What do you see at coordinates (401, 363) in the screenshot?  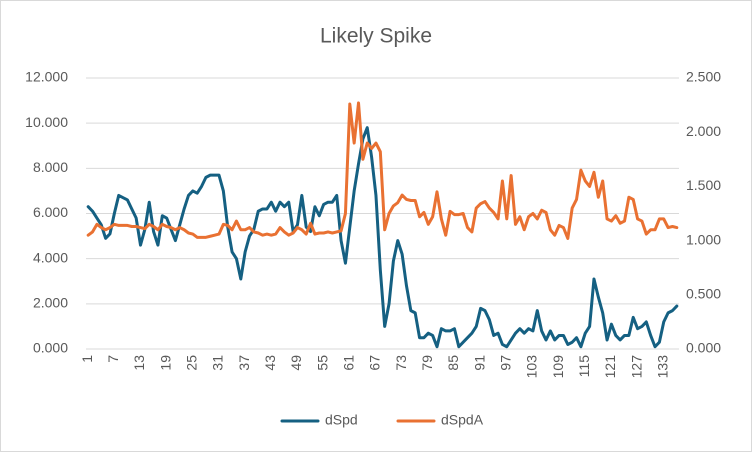 I see `x-tick-label: 73` at bounding box center [401, 363].